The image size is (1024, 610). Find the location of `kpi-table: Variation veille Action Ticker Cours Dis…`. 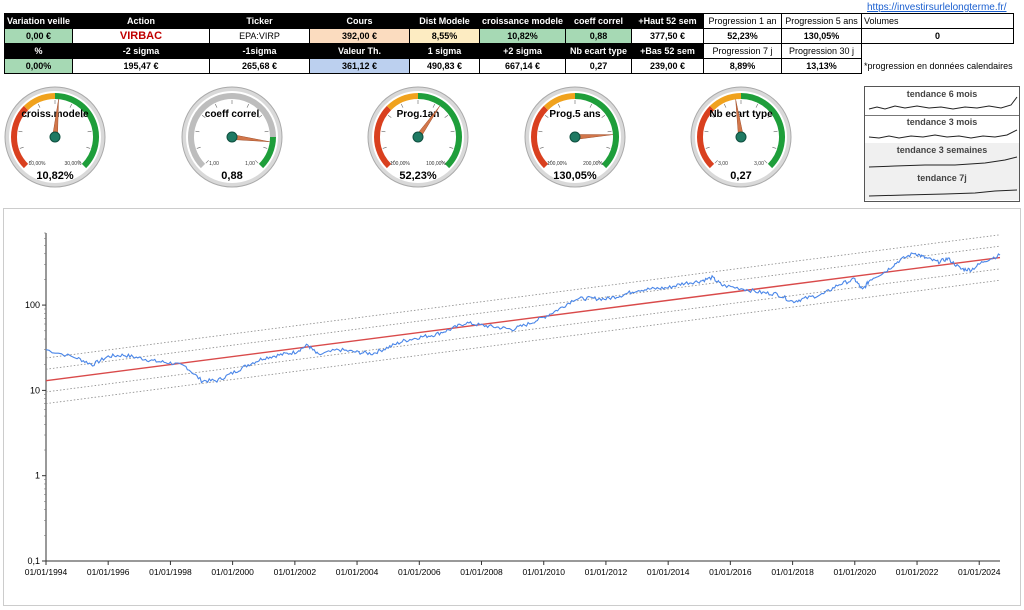

kpi-table: Variation veille Action Ticker Cours Dis… is located at coordinates (509, 43).